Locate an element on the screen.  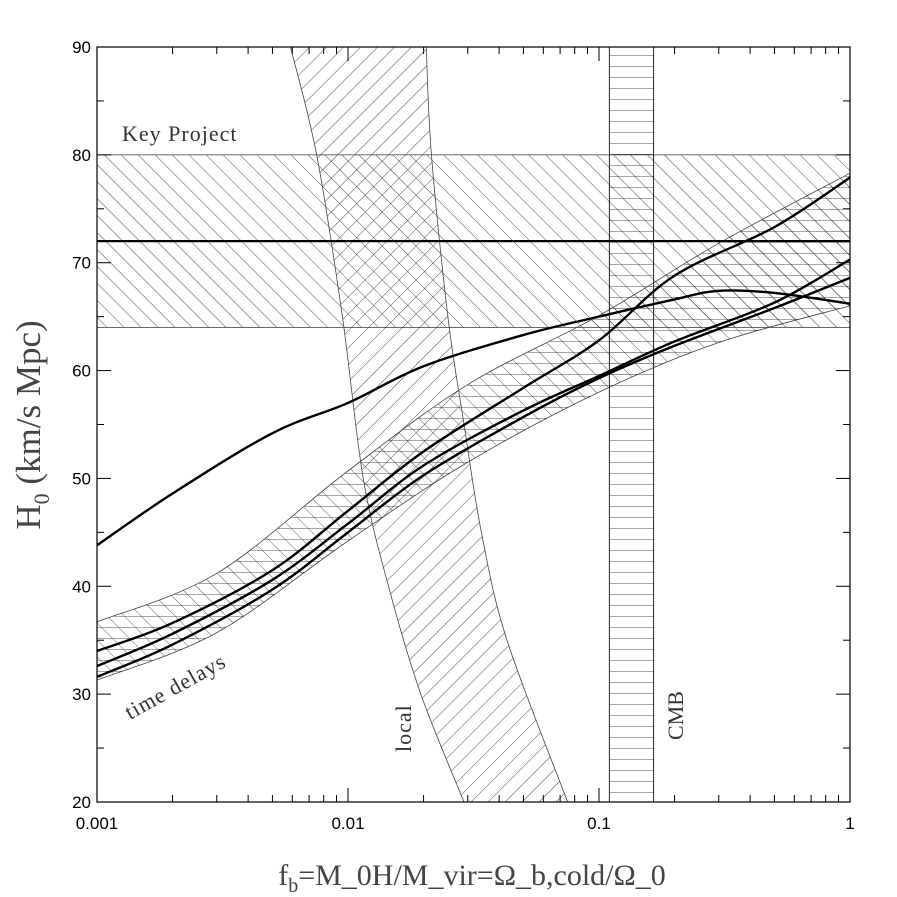
x-axis-title-sub: b is located at coordinates (293, 886).